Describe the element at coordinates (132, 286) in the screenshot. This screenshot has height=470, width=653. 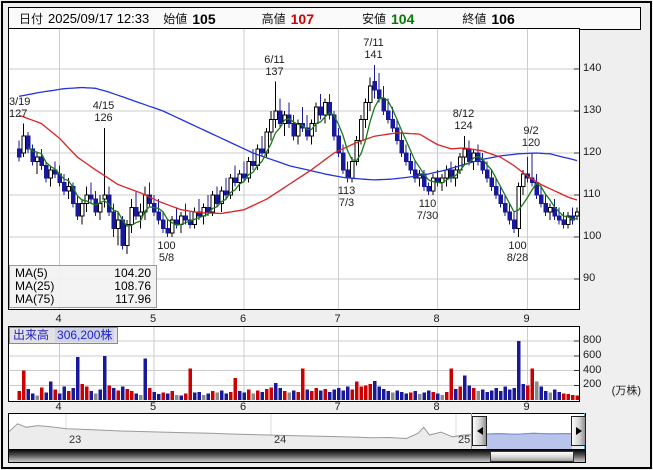
I see `ma25-value: 108.76` at that location.